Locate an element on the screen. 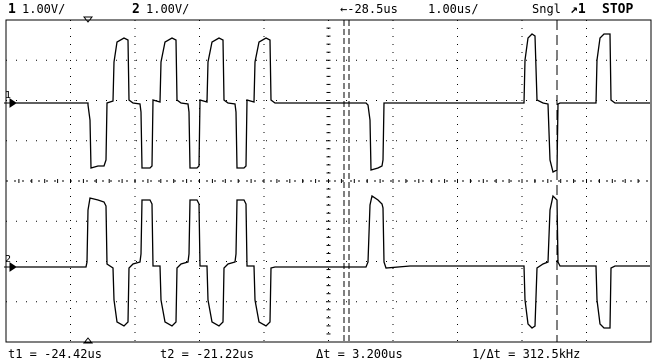 This screenshot has height=364, width=658. ch1-ground-label: 1 is located at coordinates (8, 95).